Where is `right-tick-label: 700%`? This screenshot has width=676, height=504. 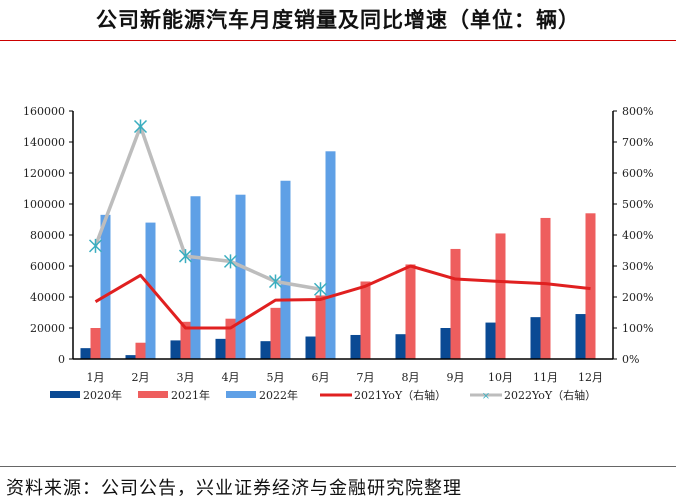 right-tick-label: 700% is located at coordinates (637, 142).